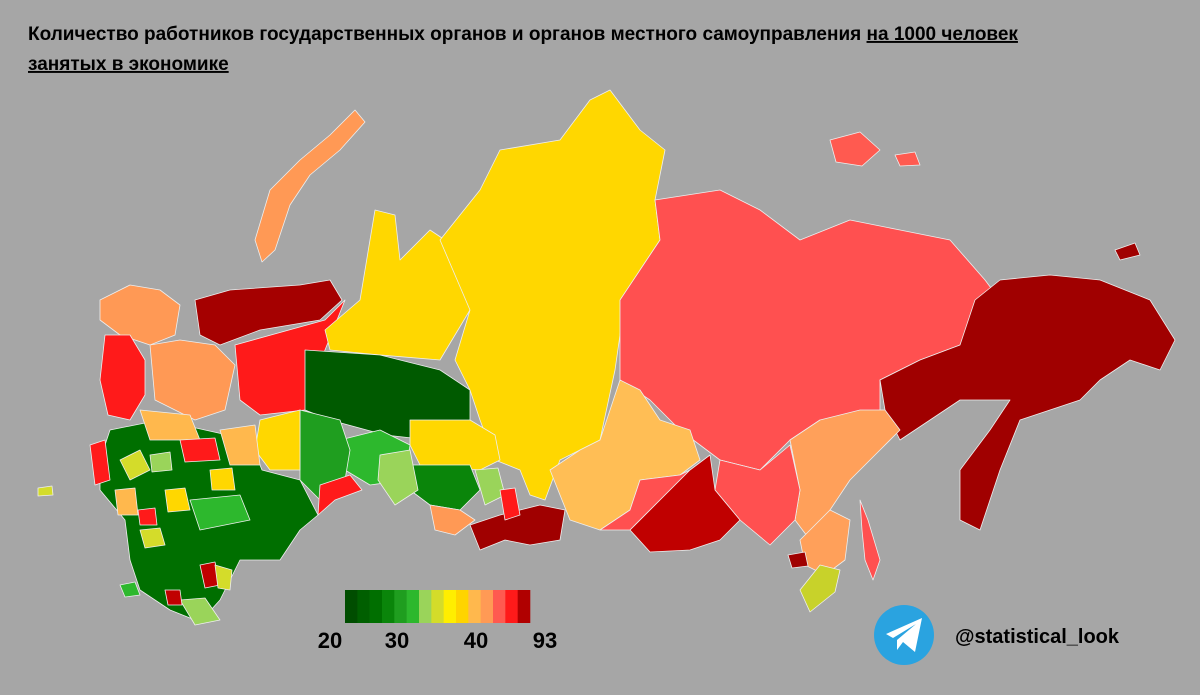 The image size is (1200, 695). Describe the element at coordinates (128, 64) in the screenshot. I see `title-line-2: занятых в экономике` at that location.